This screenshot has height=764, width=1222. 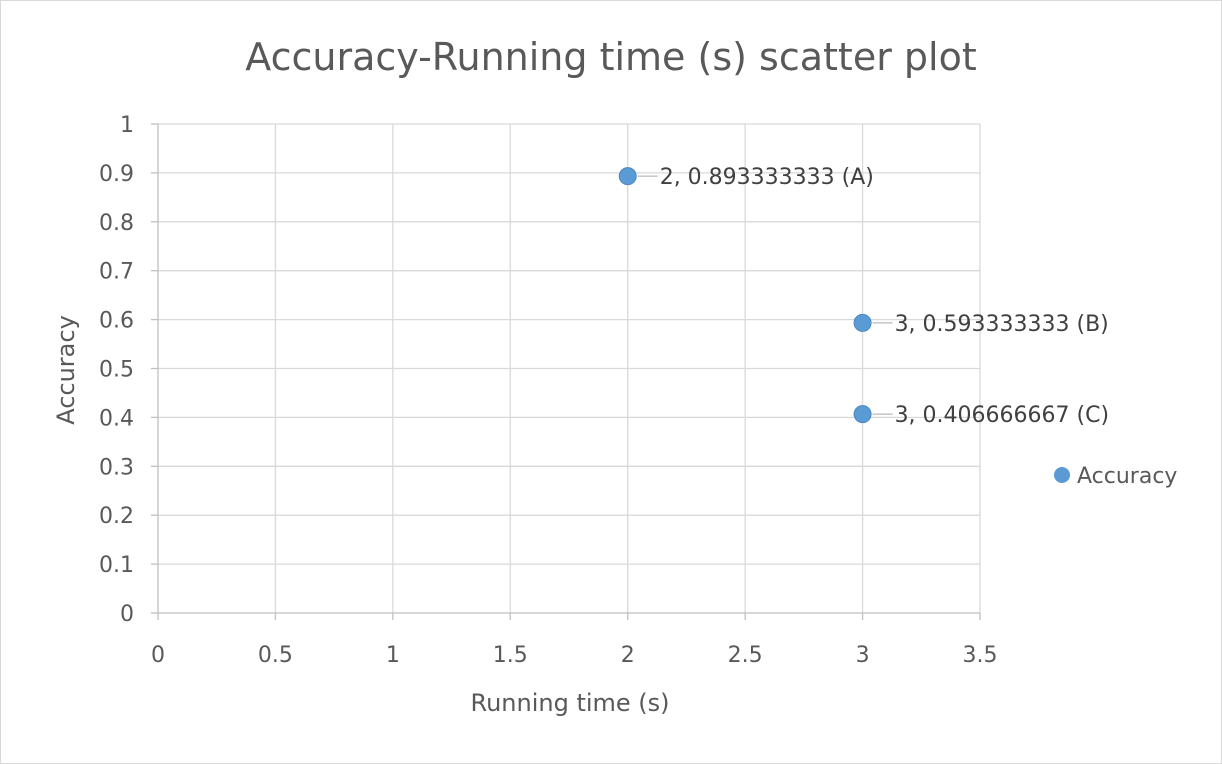 I want to click on legend-marker, so click(x=1062, y=475).